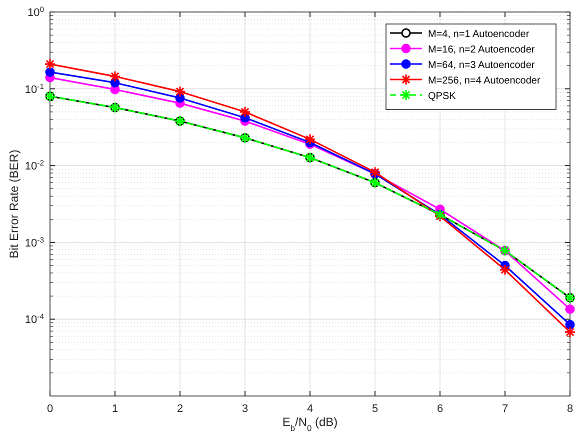 The width and height of the screenshot is (579, 434). What do you see at coordinates (570, 409) in the screenshot?
I see `x-tick-label: 8` at bounding box center [570, 409].